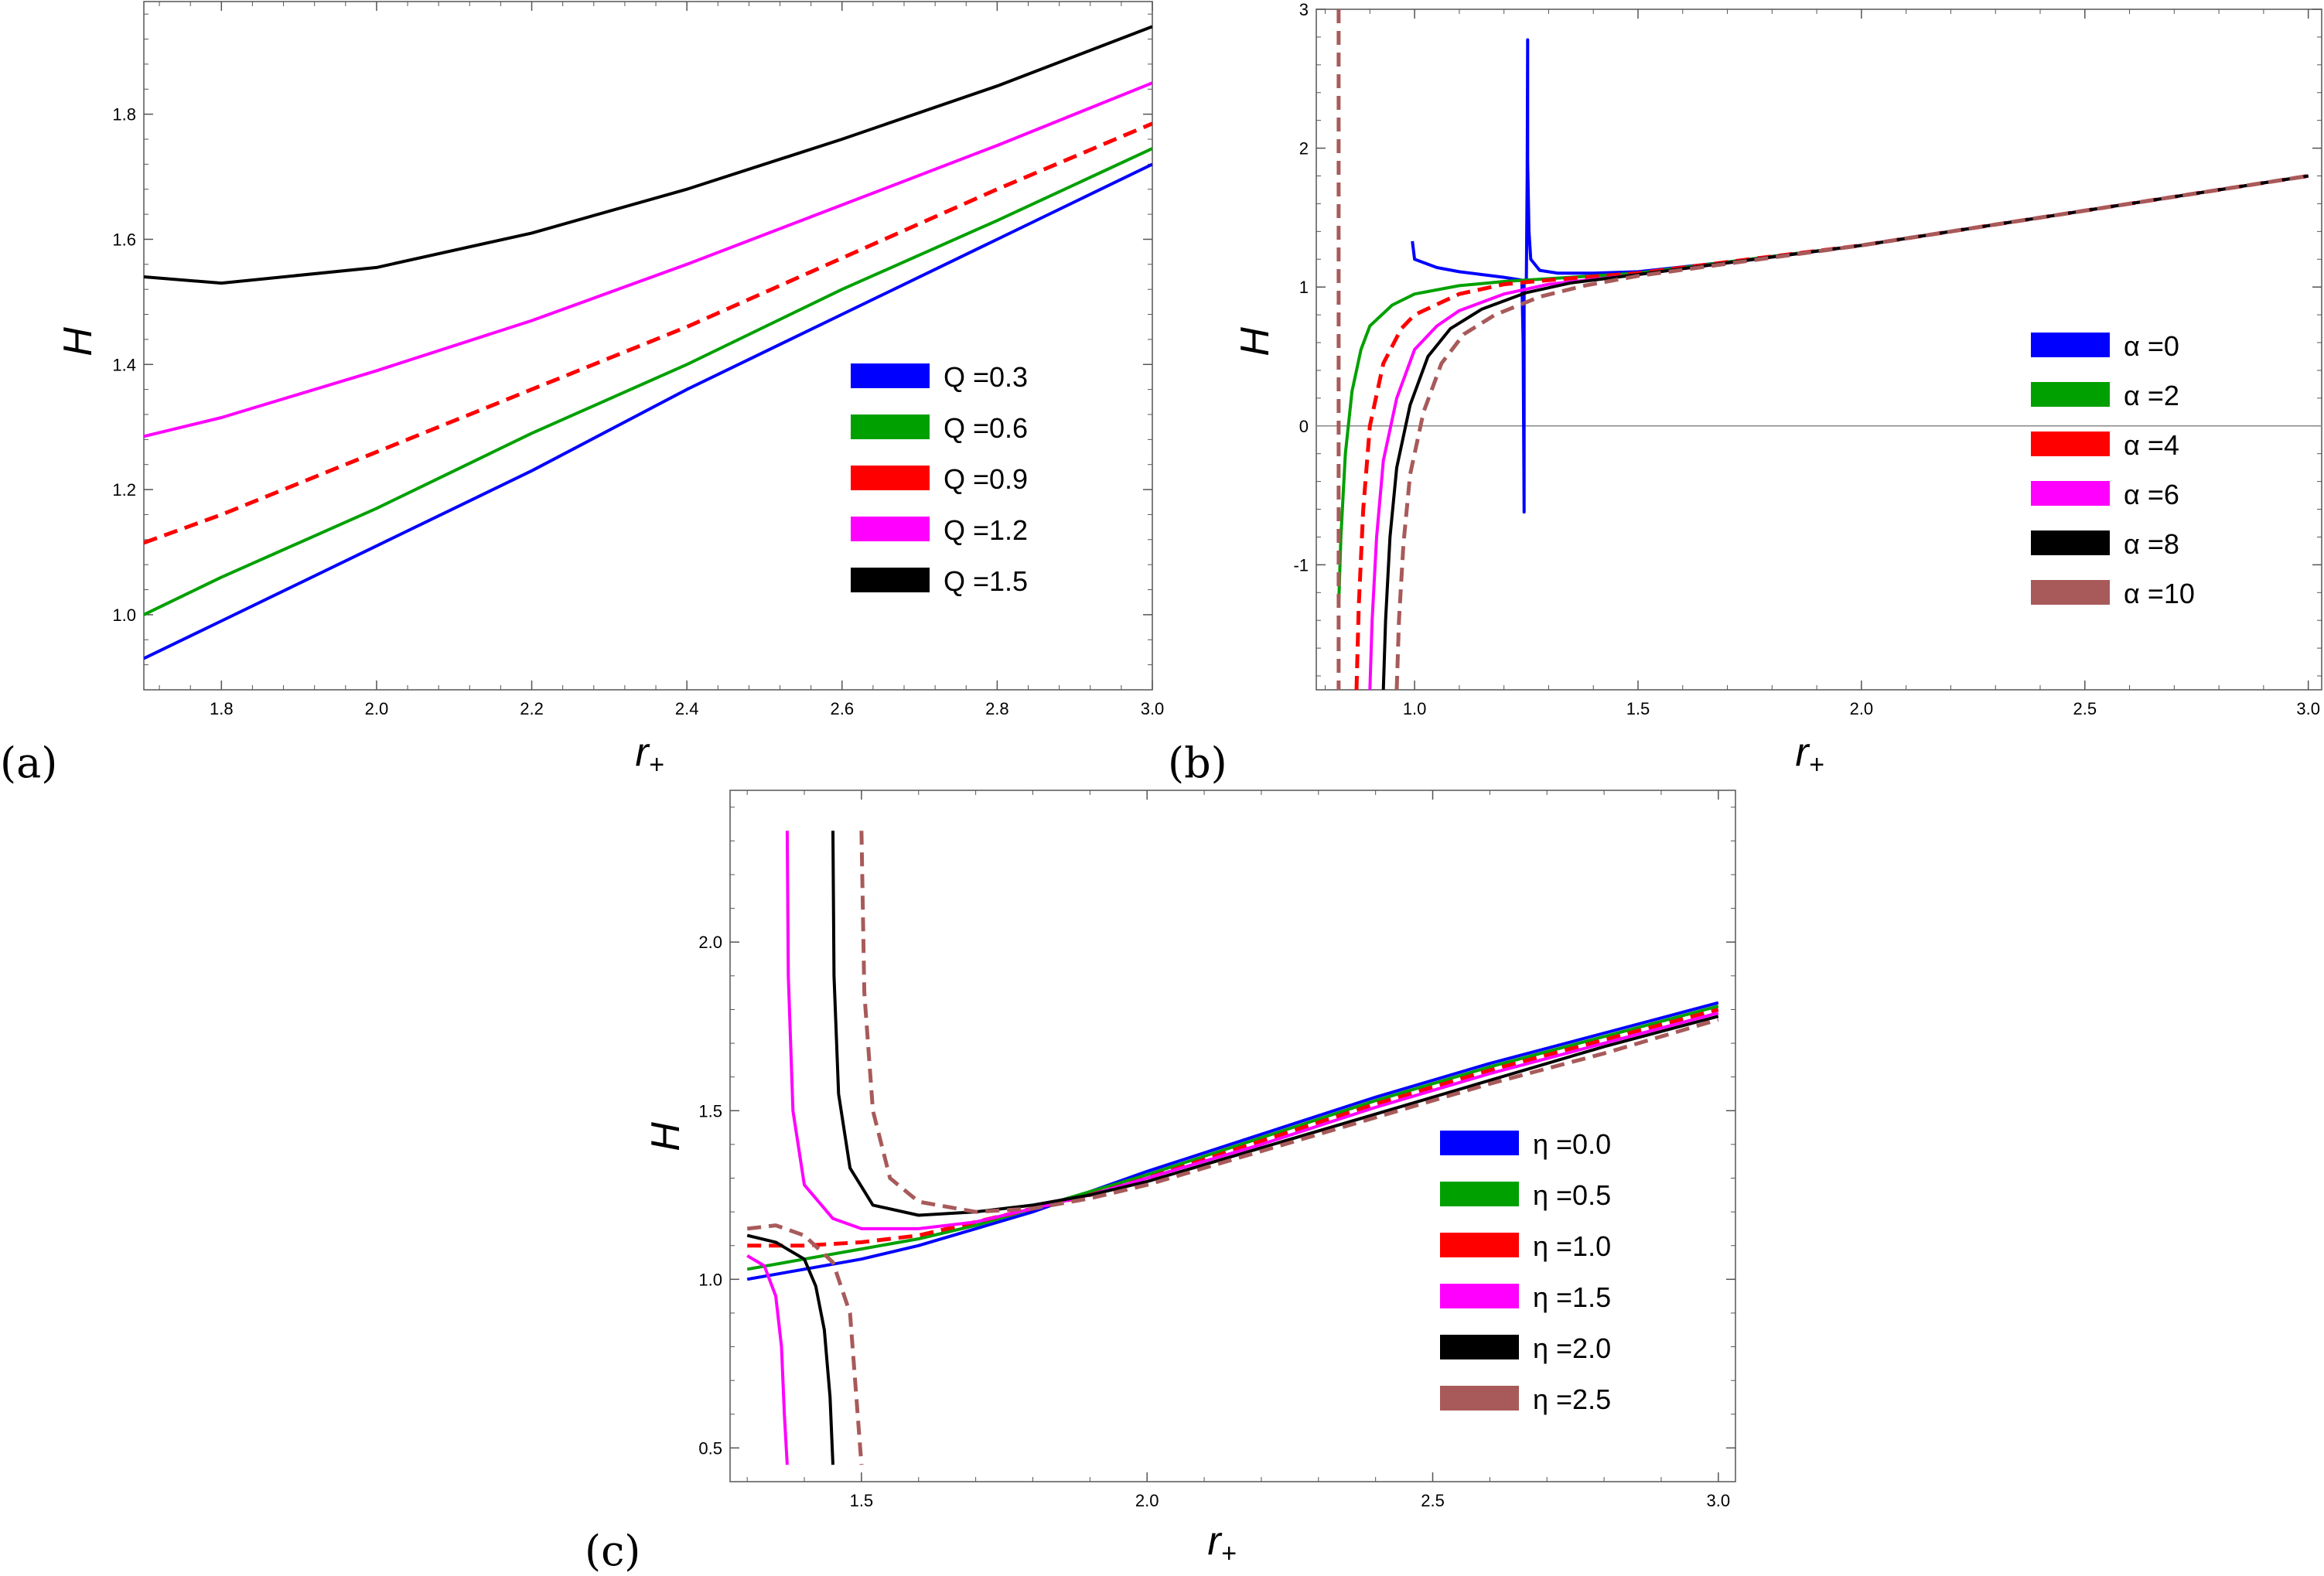 This screenshot has width=2324, height=1576. Describe the element at coordinates (890, 375) in the screenshot. I see `legend-swatch-0.3` at that location.